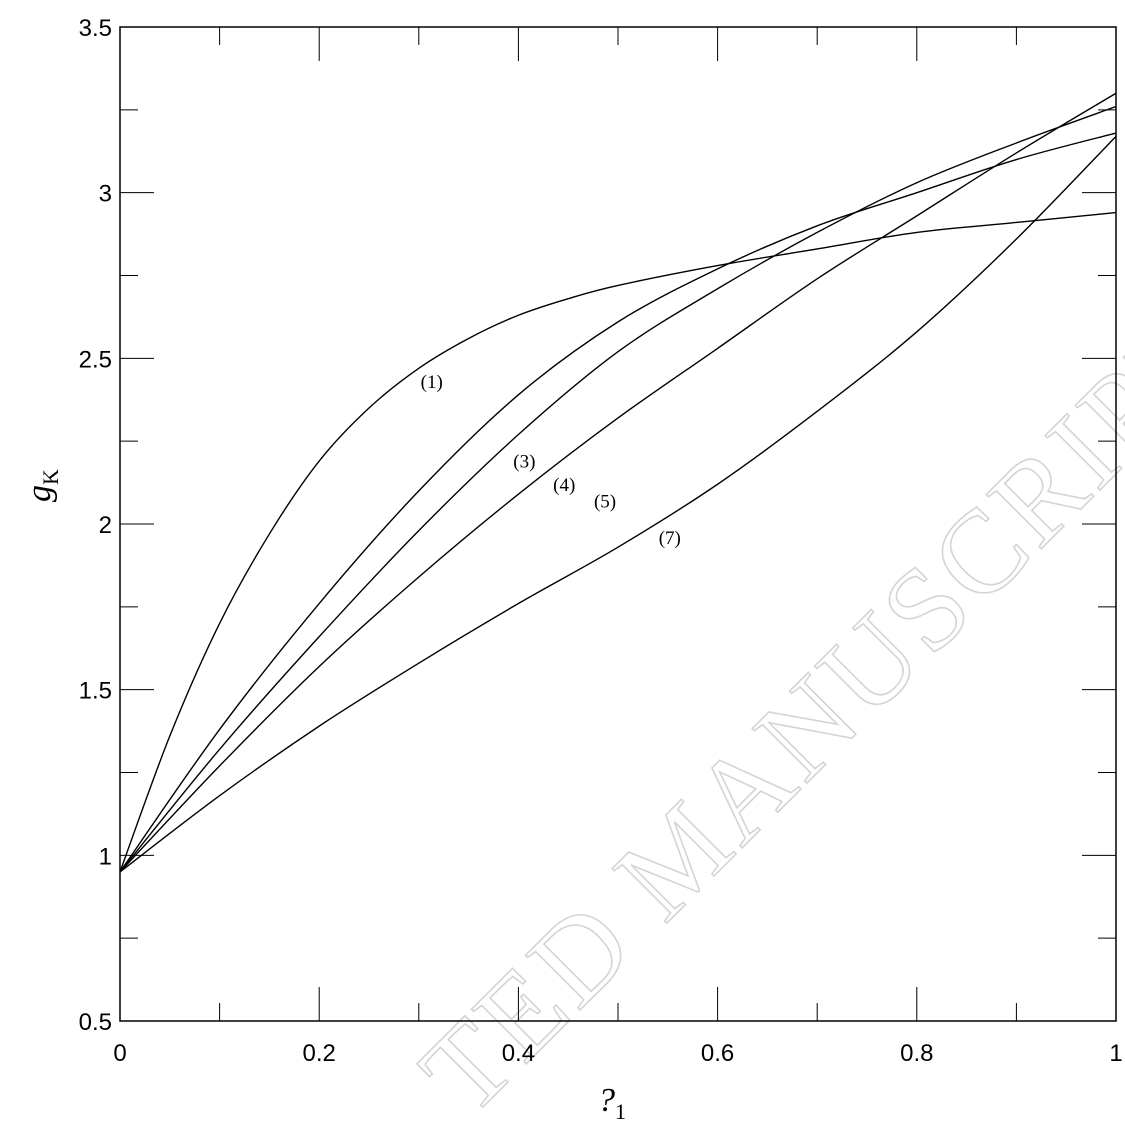 This screenshot has width=1125, height=1126. What do you see at coordinates (518, 1053) in the screenshot?
I see `x-tick-label: 0.4` at bounding box center [518, 1053].